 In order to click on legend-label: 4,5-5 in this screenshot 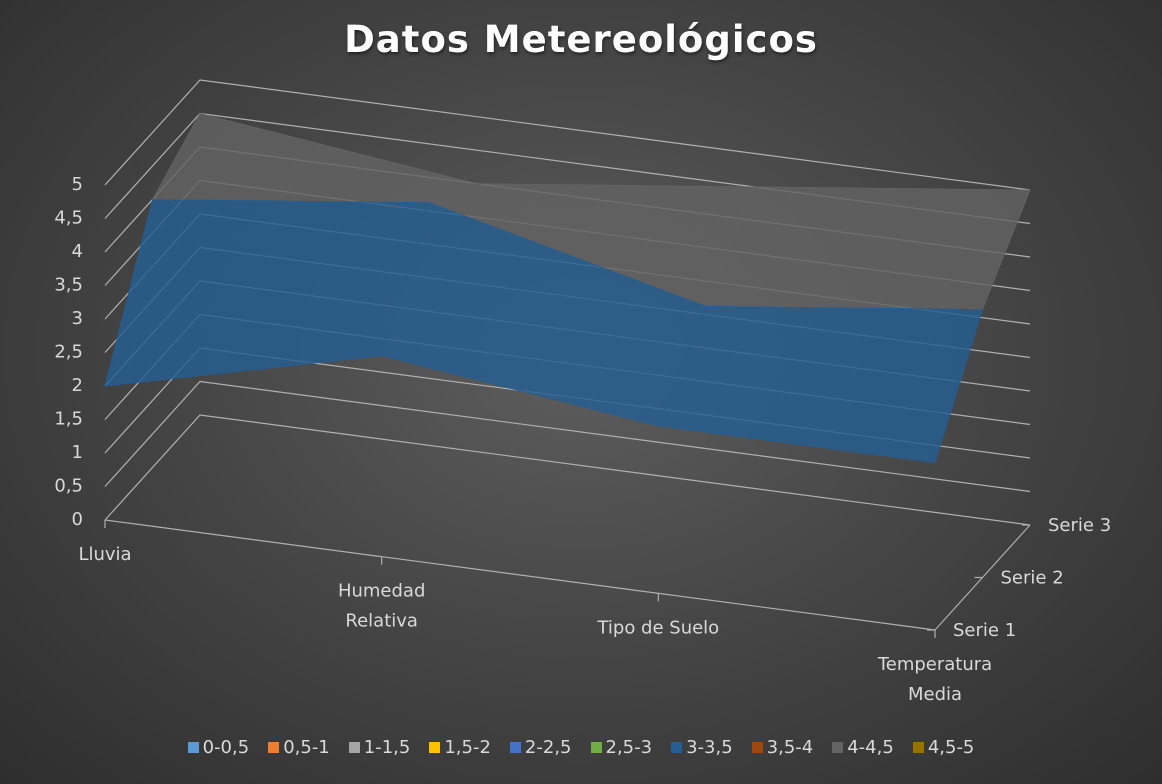, I will do `click(951, 747)`.